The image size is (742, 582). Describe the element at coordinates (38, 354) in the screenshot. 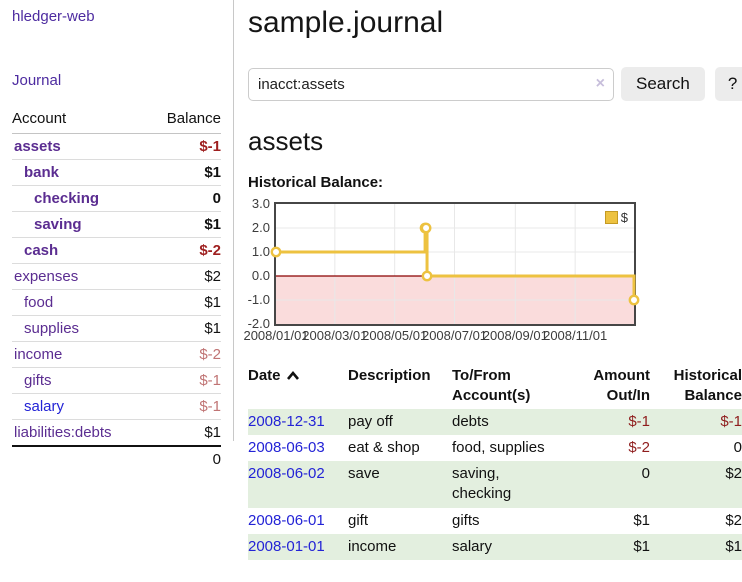

I see `sidebar-account-link-income: income` at that location.